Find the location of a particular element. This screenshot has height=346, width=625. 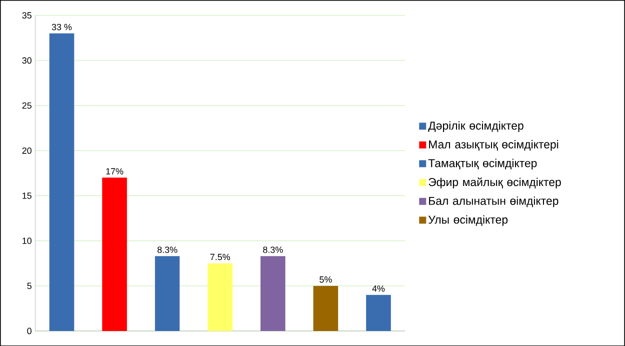

y-tick-label: 30 is located at coordinates (27, 60).